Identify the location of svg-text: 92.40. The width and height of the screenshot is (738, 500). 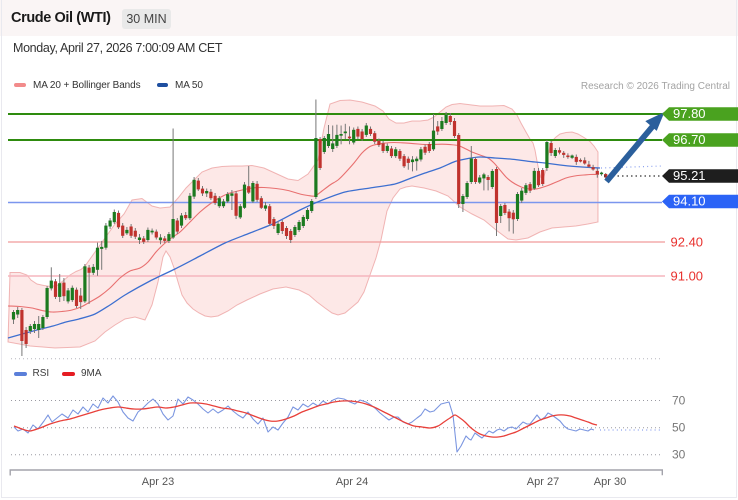
(687, 242).